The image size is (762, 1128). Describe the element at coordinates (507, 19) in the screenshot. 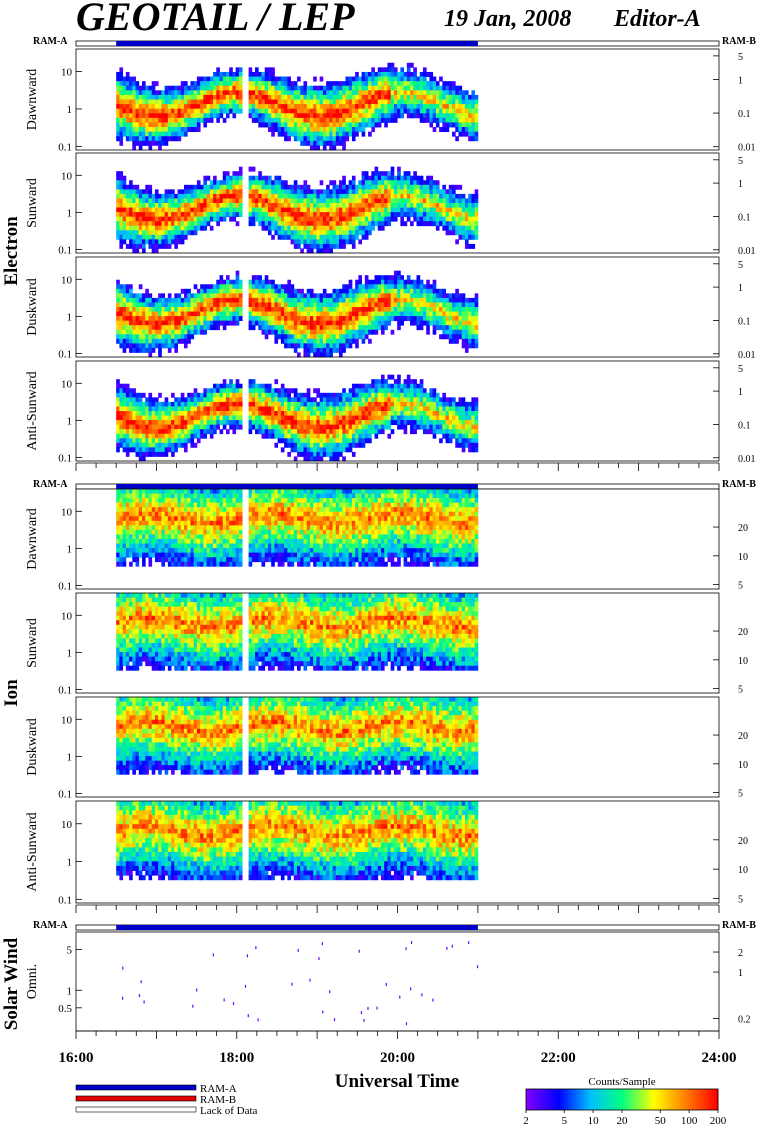

I see `date-label: 19 Jan, 2008` at that location.